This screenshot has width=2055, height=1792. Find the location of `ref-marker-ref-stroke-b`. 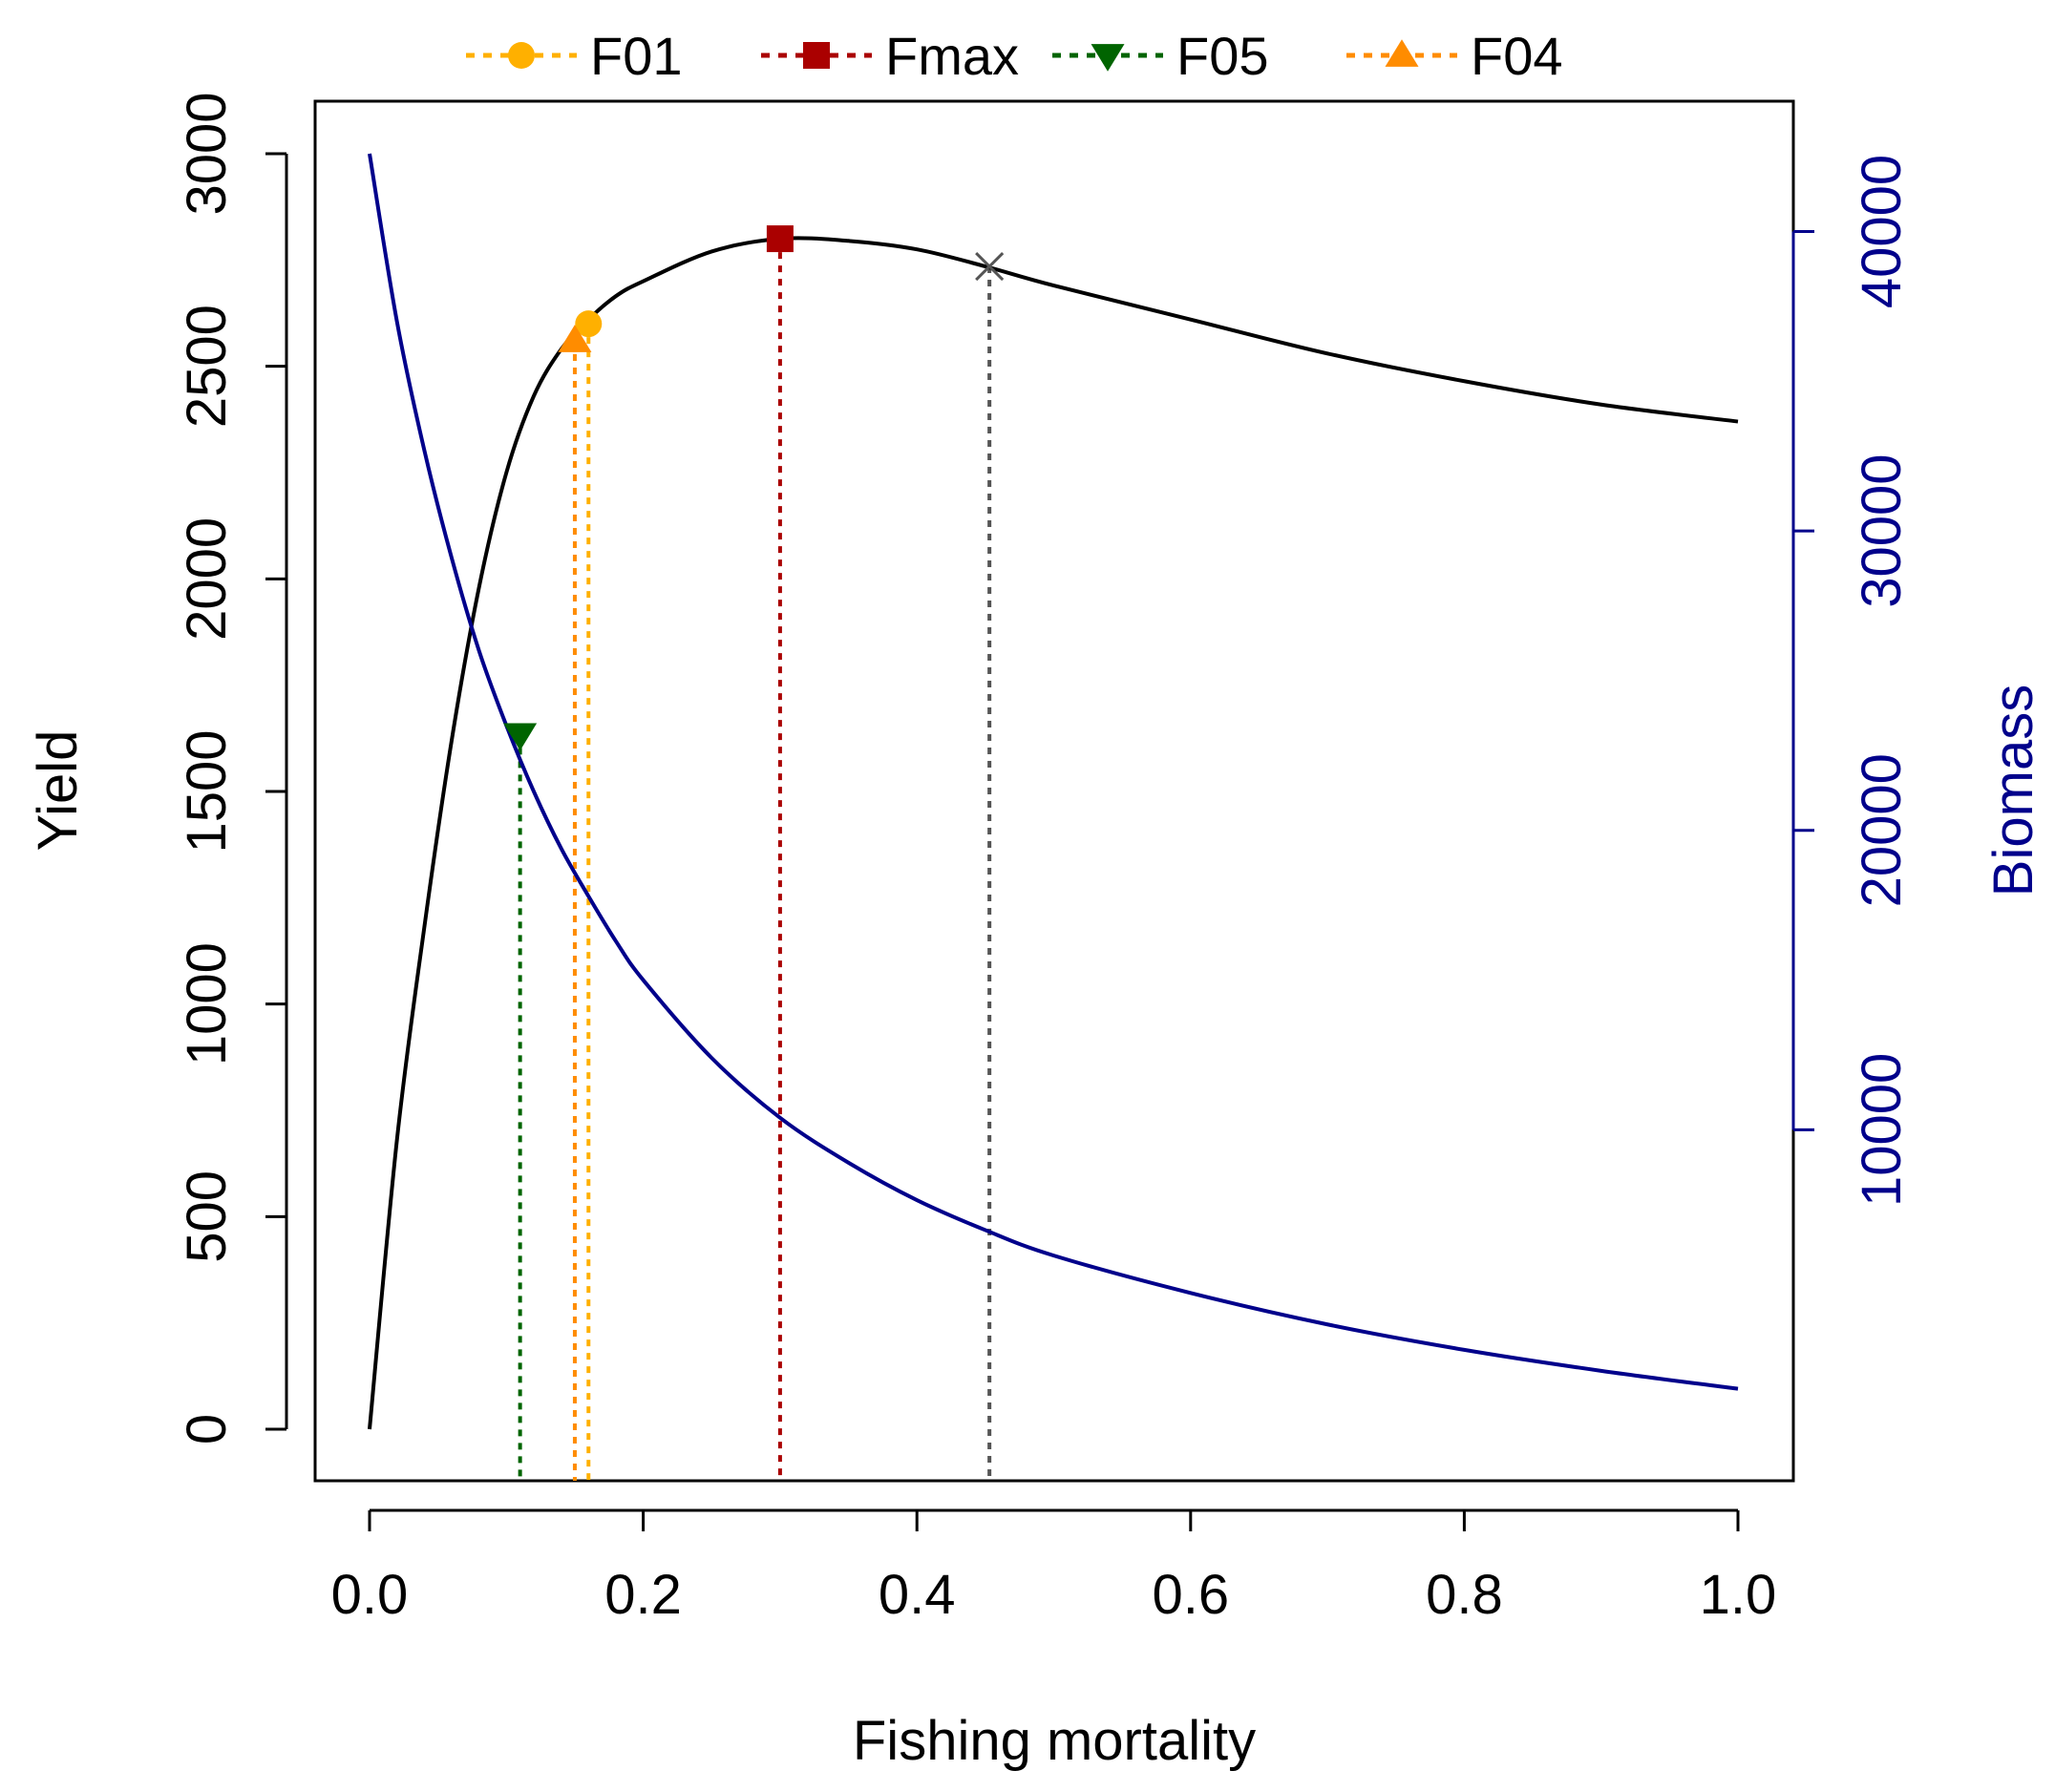

ref-marker-ref-stroke-b is located at coordinates (990, 266).